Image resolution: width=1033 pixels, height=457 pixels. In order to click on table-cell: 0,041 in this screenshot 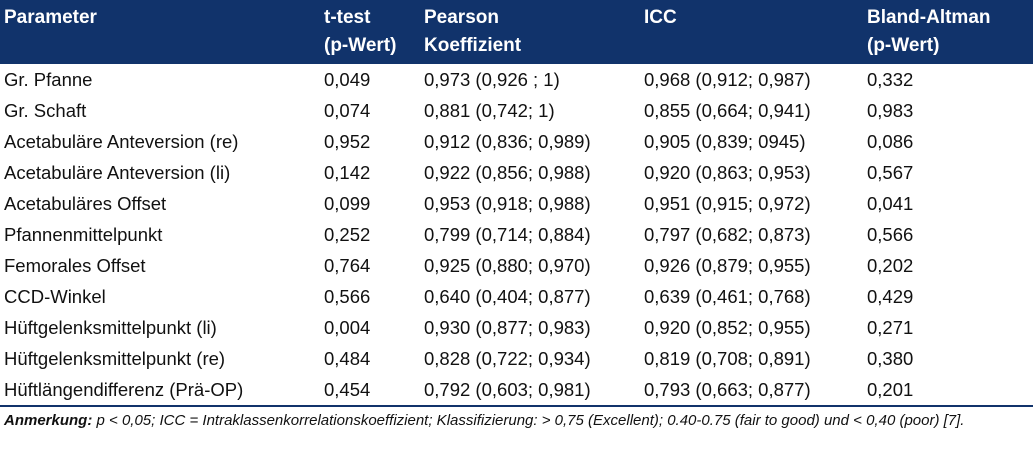, I will do `click(890, 203)`.